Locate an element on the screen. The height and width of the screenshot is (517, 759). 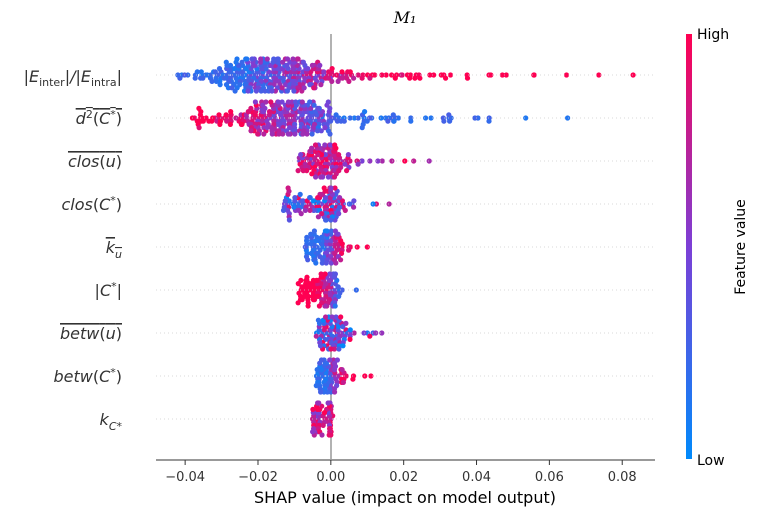
feature-label: |C*| is located at coordinates (108, 290).